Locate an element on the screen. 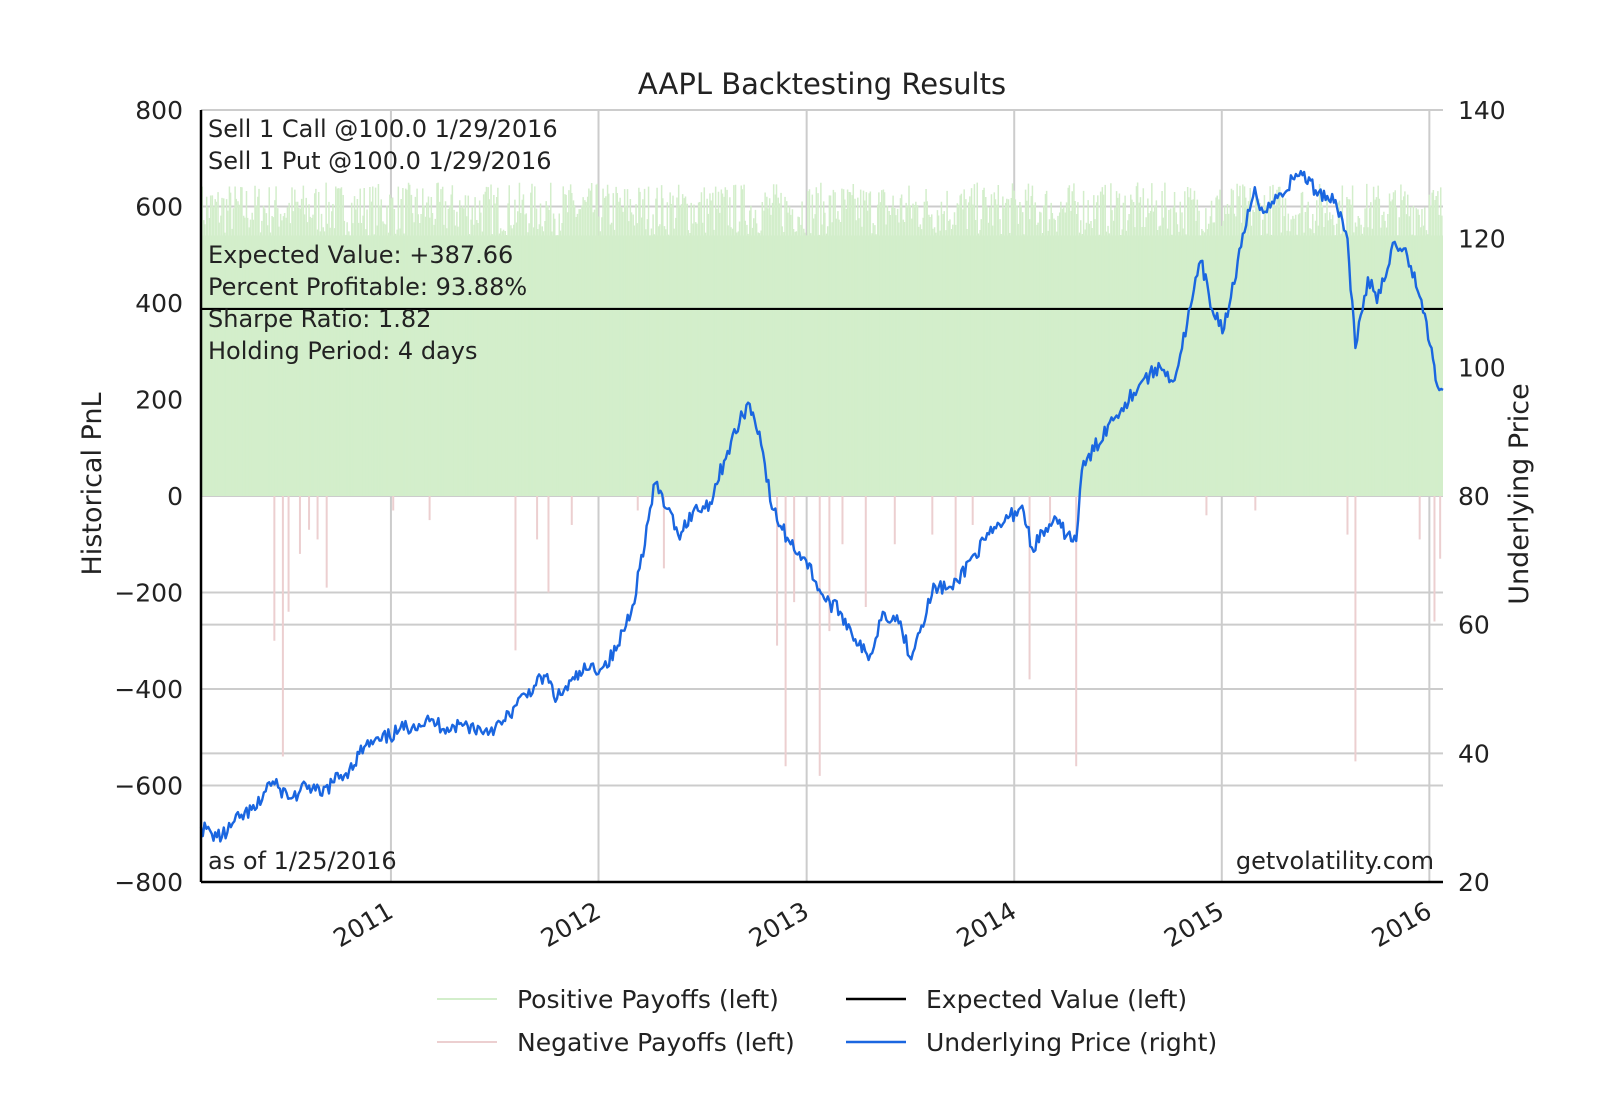 The width and height of the screenshot is (1600, 1100). y-tick-label-right: 20 is located at coordinates (1474, 882).